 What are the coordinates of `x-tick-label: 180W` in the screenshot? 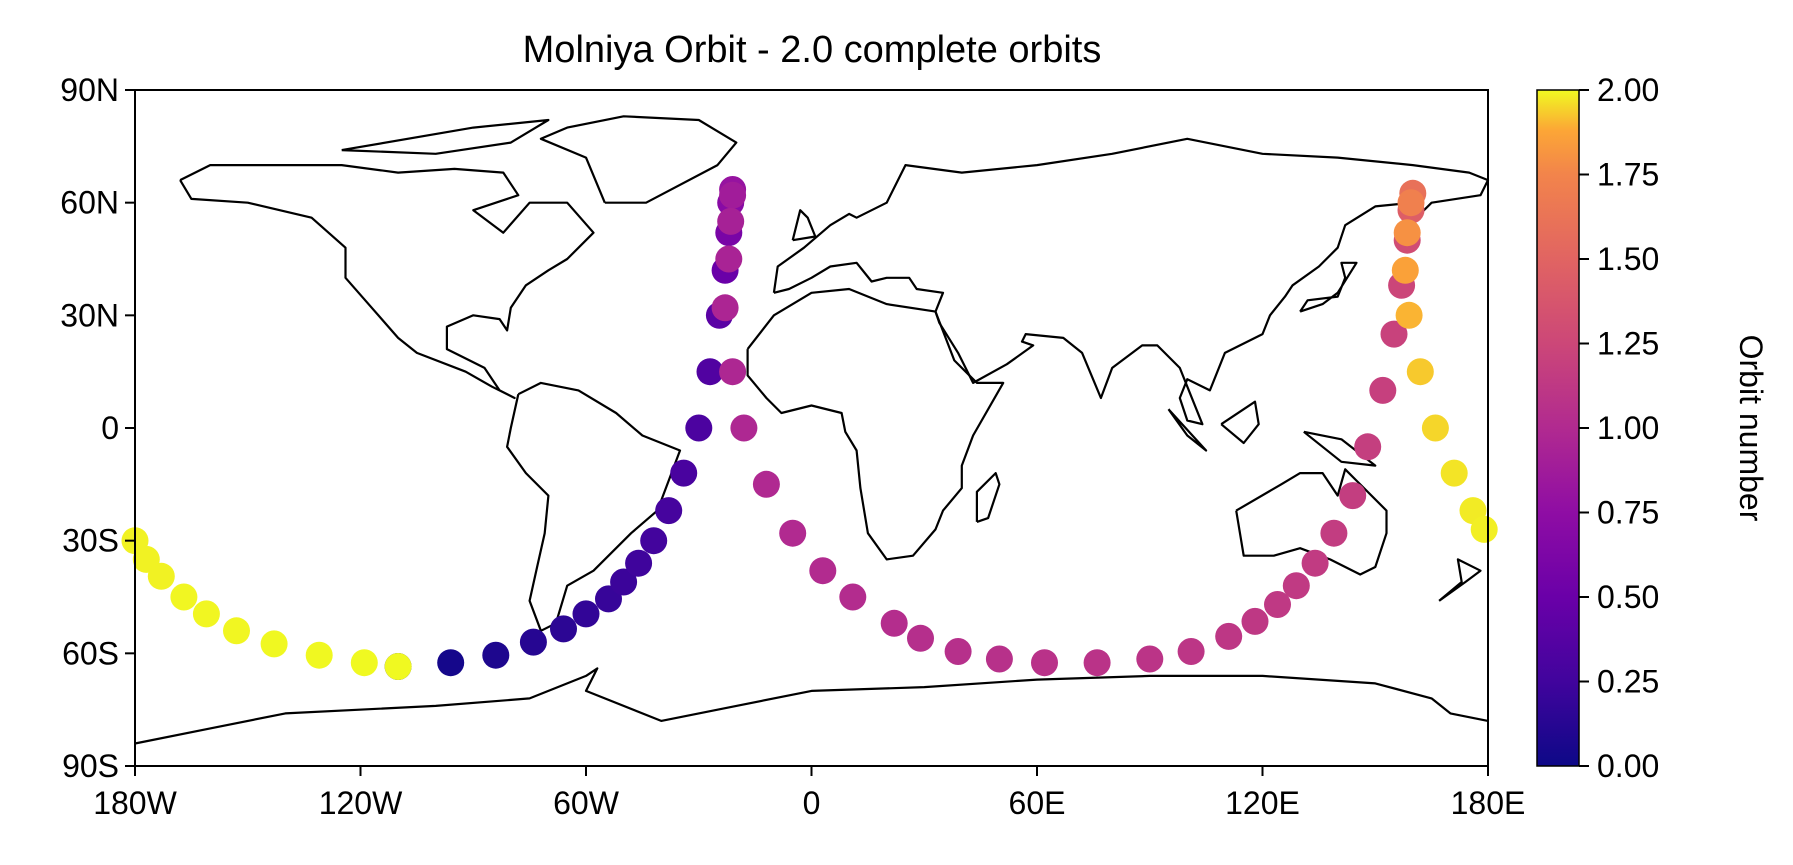 It's located at (135, 803).